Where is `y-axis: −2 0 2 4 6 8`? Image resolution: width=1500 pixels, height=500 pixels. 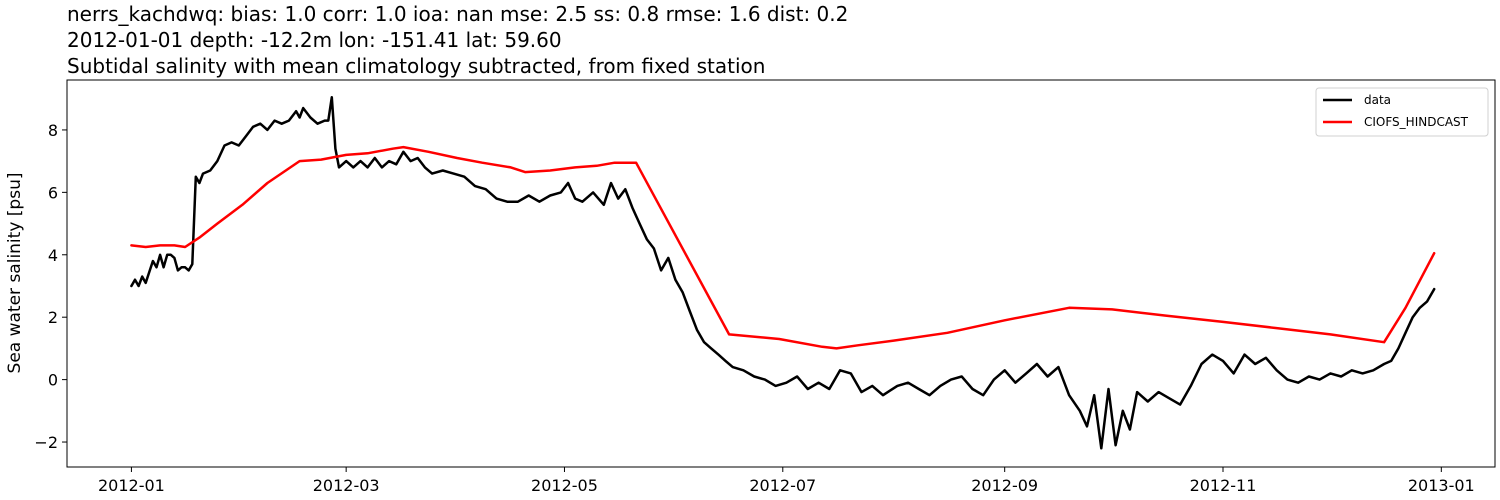
y-axis: −2 0 2 4 6 8 is located at coordinates (50, 286).